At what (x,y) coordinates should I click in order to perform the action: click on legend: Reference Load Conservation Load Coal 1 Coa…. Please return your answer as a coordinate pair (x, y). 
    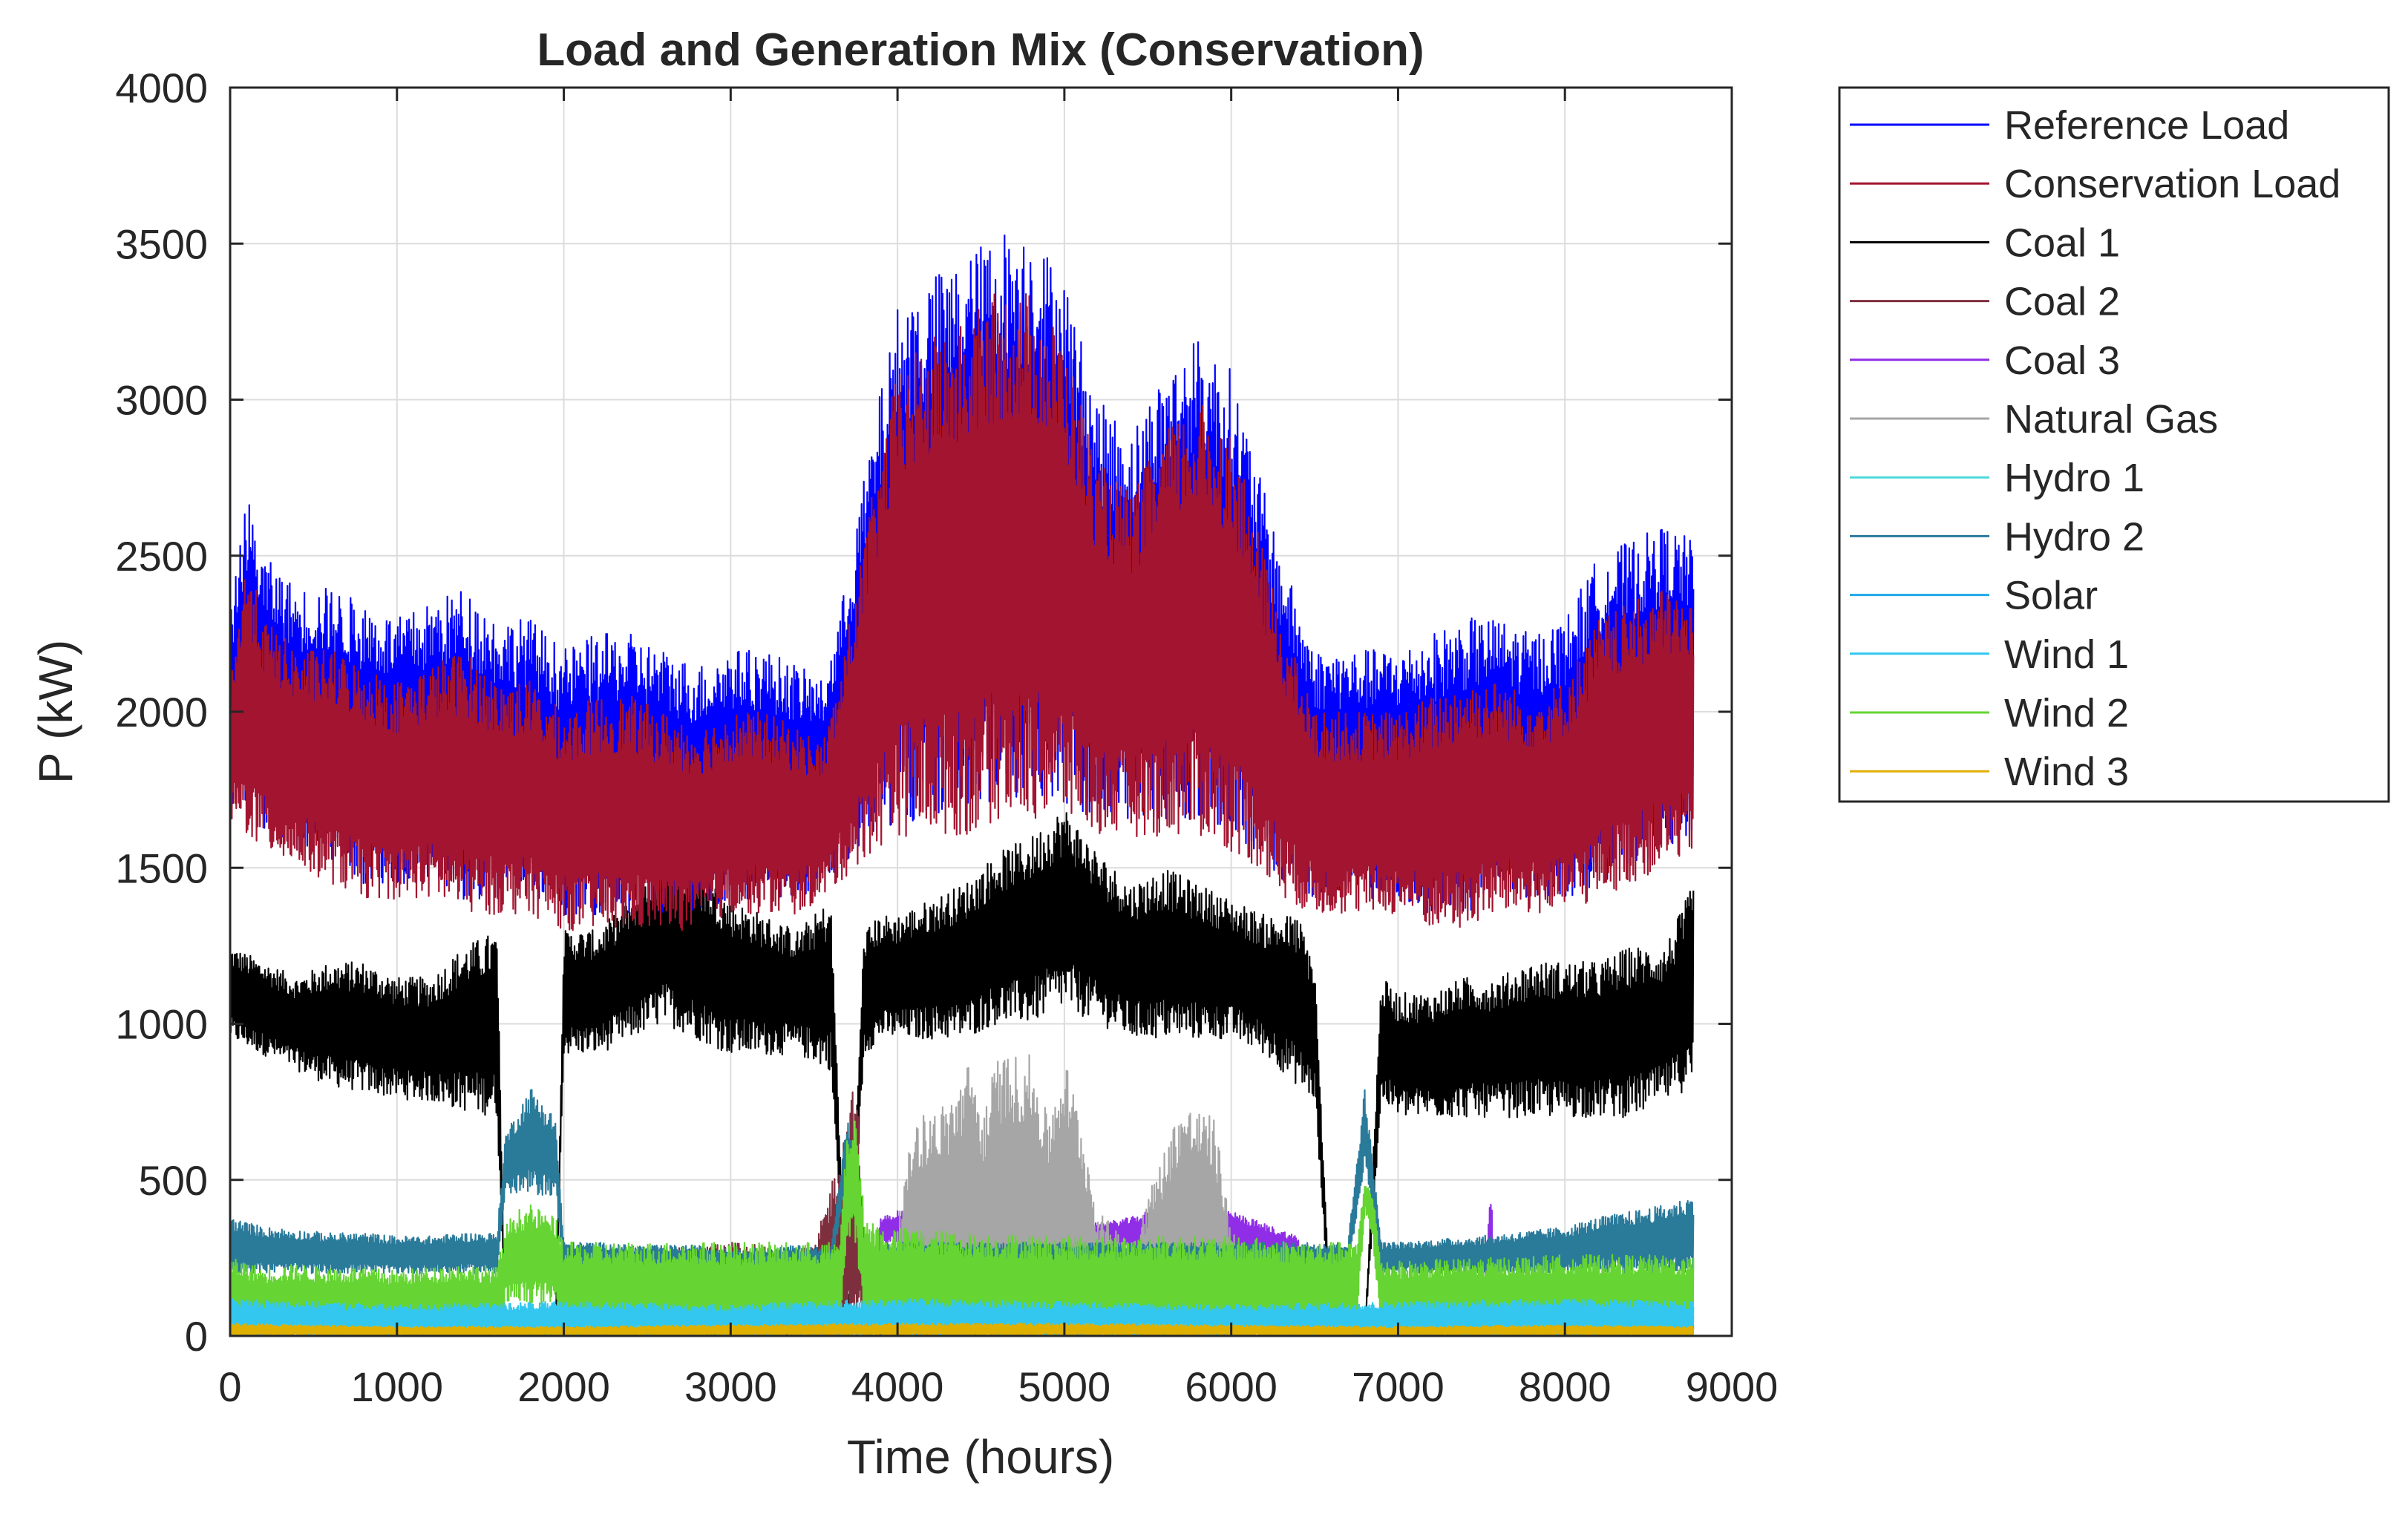
    Looking at the image, I should click on (2114, 444).